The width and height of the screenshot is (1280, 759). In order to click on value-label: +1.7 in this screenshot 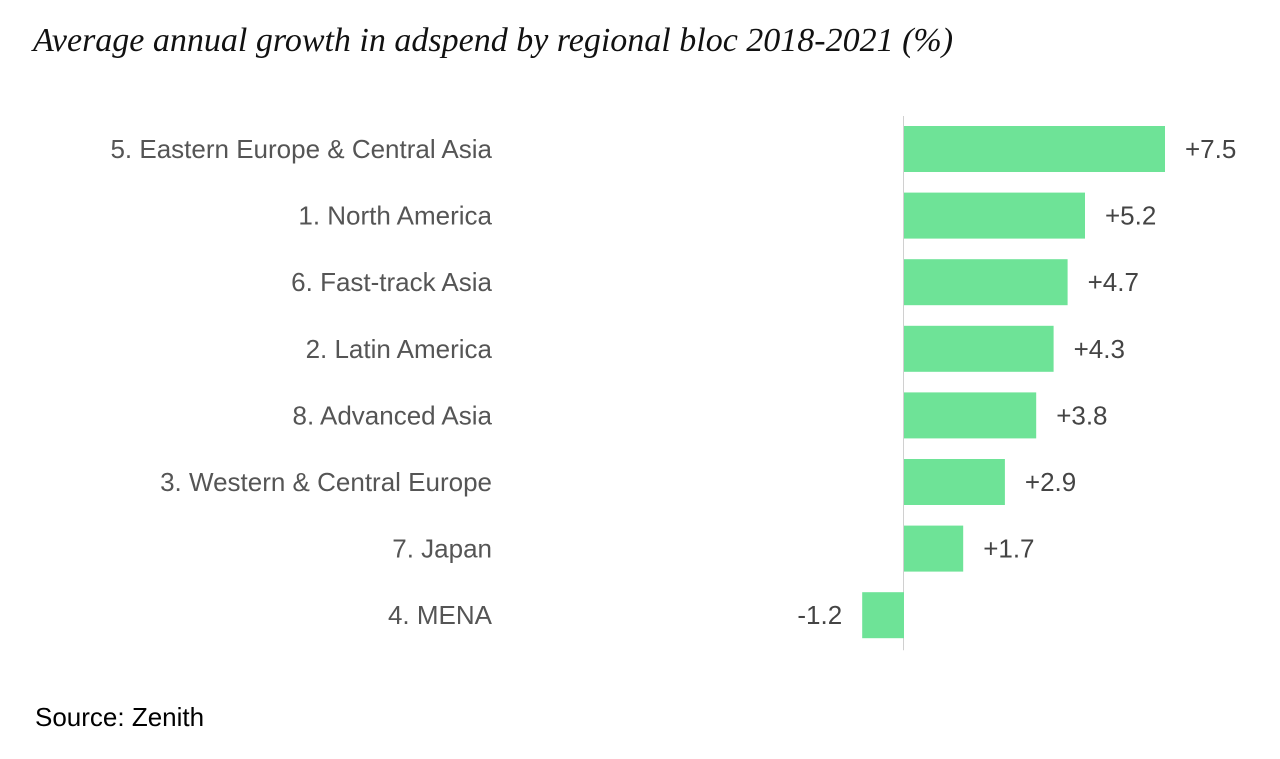, I will do `click(1008, 549)`.